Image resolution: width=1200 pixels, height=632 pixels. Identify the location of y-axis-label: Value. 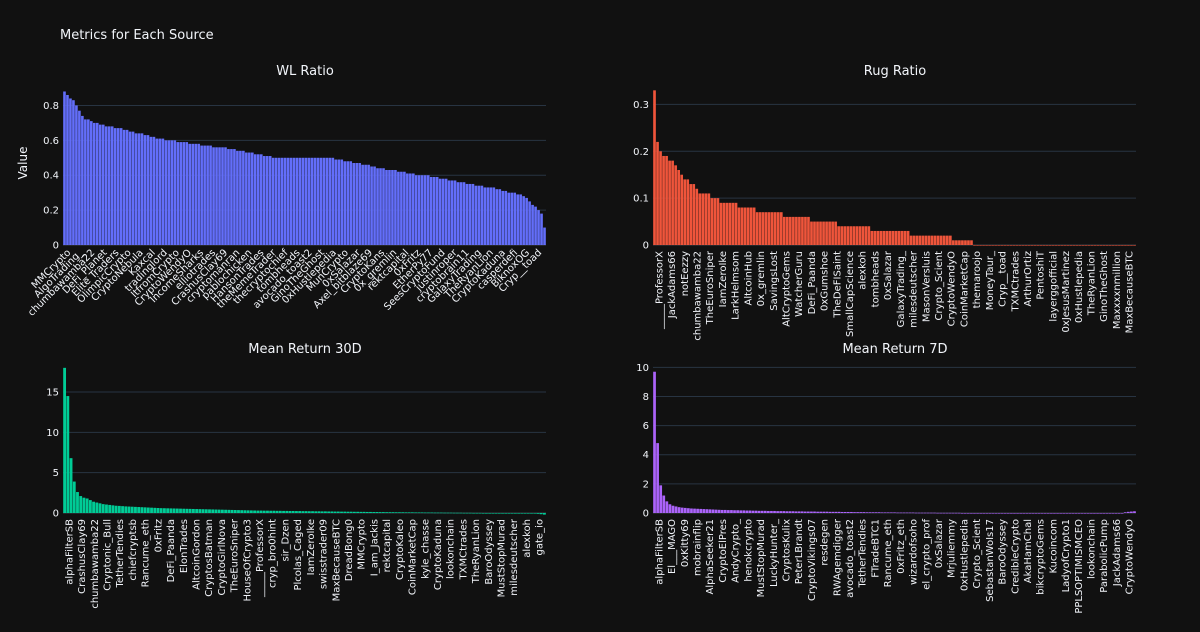
(23, 163).